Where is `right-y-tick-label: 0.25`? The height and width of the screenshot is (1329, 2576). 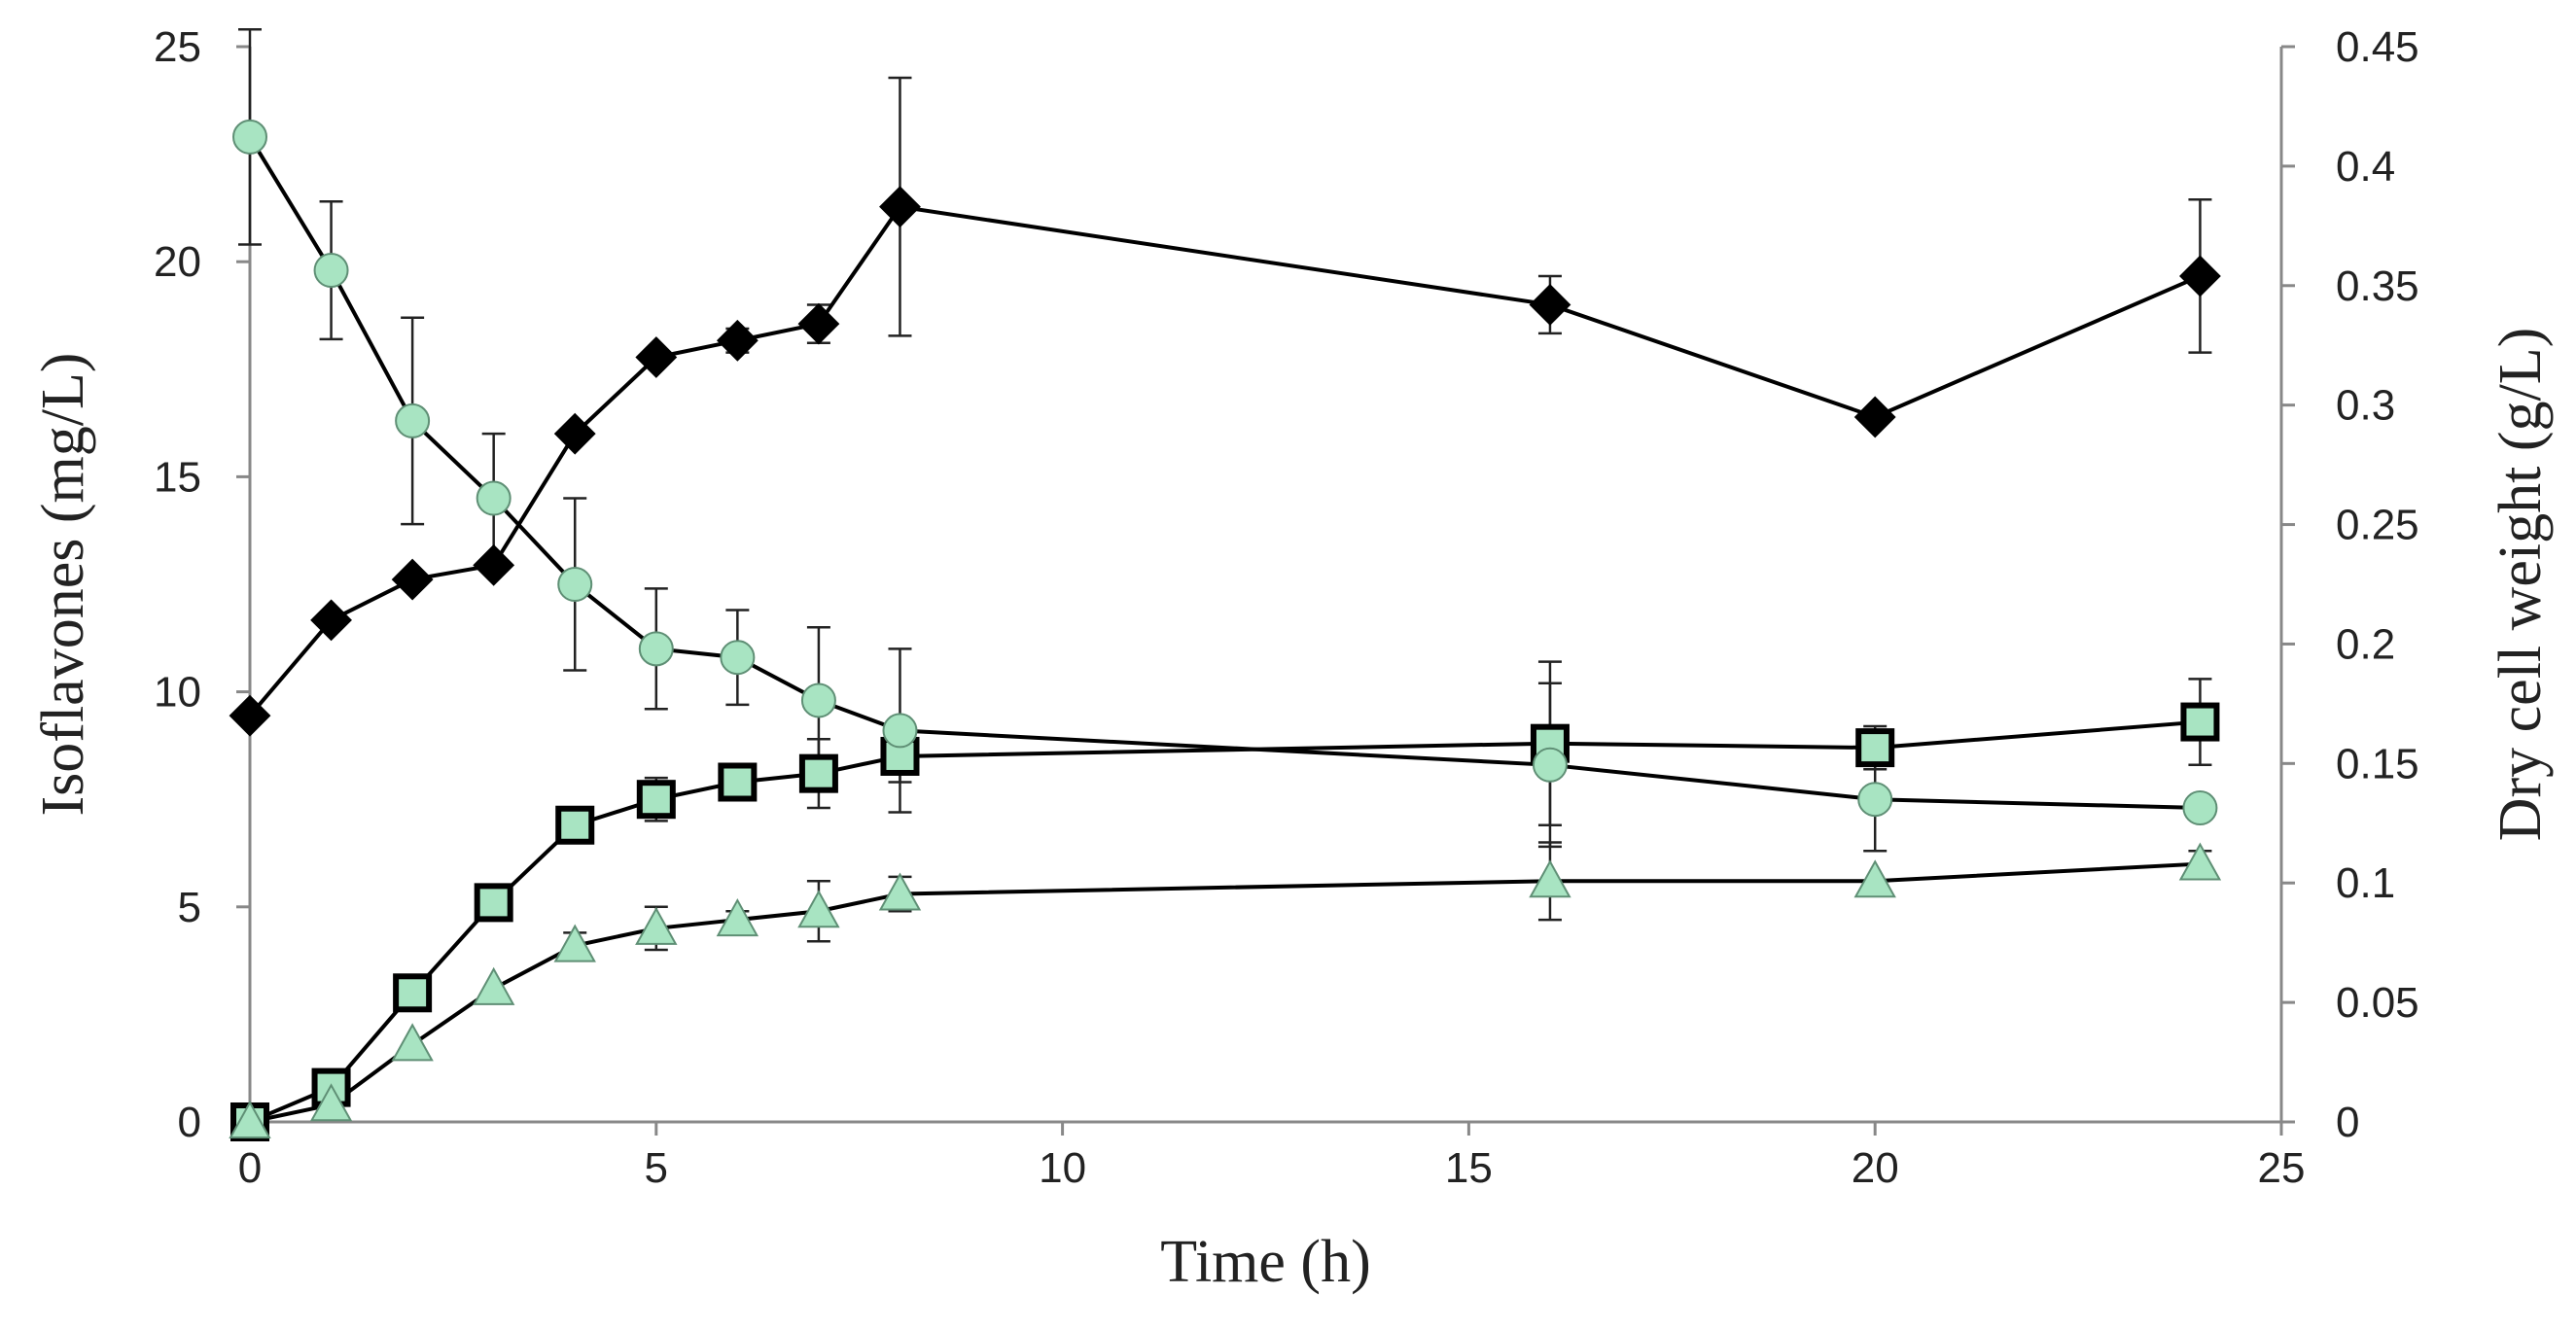
right-y-tick-label: 0.25 is located at coordinates (2377, 525).